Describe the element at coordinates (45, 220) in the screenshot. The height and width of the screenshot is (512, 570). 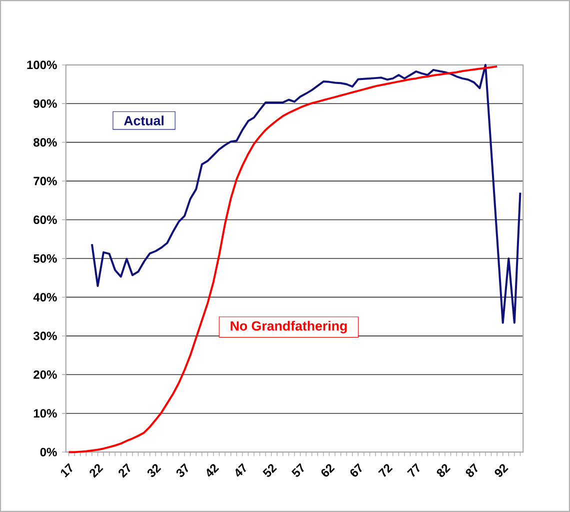
I see `y-tick-label: 60%` at that location.